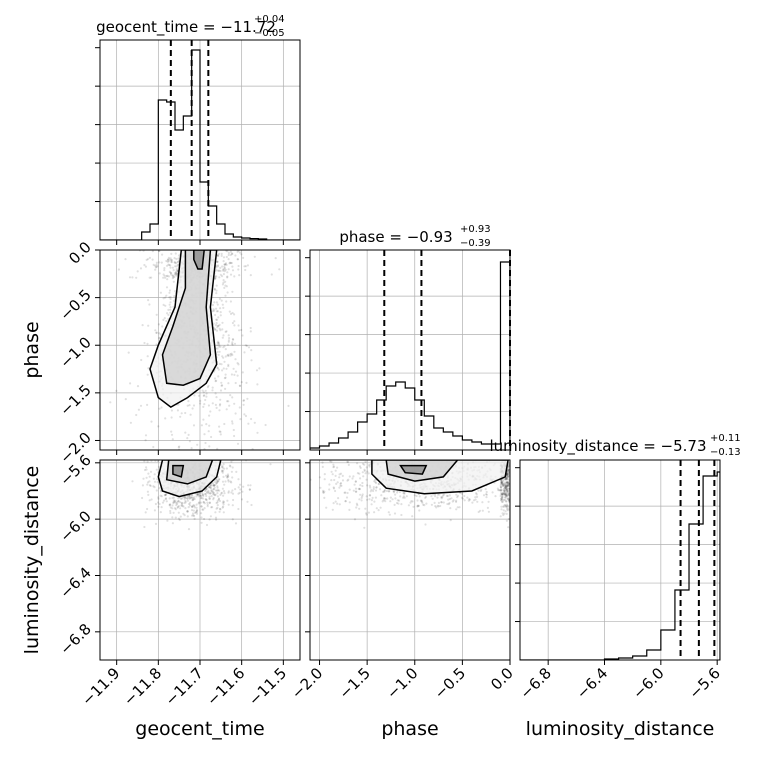  Describe the element at coordinates (184, 686) in the screenshot. I see `x-tick-label: −11.7` at that location.